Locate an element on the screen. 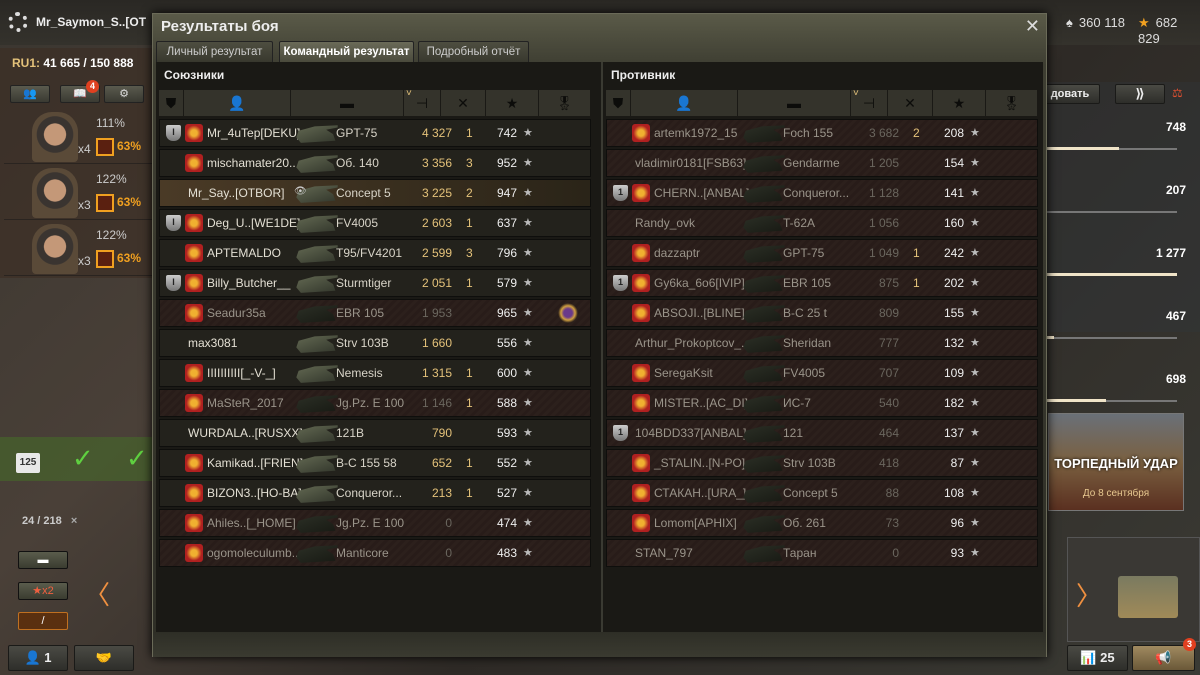  boost-button: ★x2 is located at coordinates (43, 591).